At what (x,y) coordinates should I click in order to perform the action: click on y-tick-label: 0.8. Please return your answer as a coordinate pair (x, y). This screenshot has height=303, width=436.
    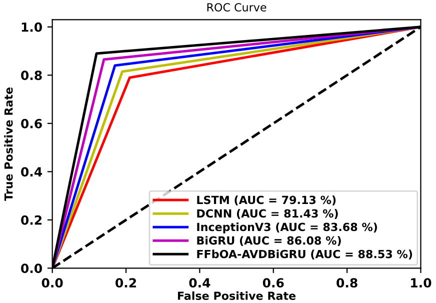
    Looking at the image, I should click on (31, 75).